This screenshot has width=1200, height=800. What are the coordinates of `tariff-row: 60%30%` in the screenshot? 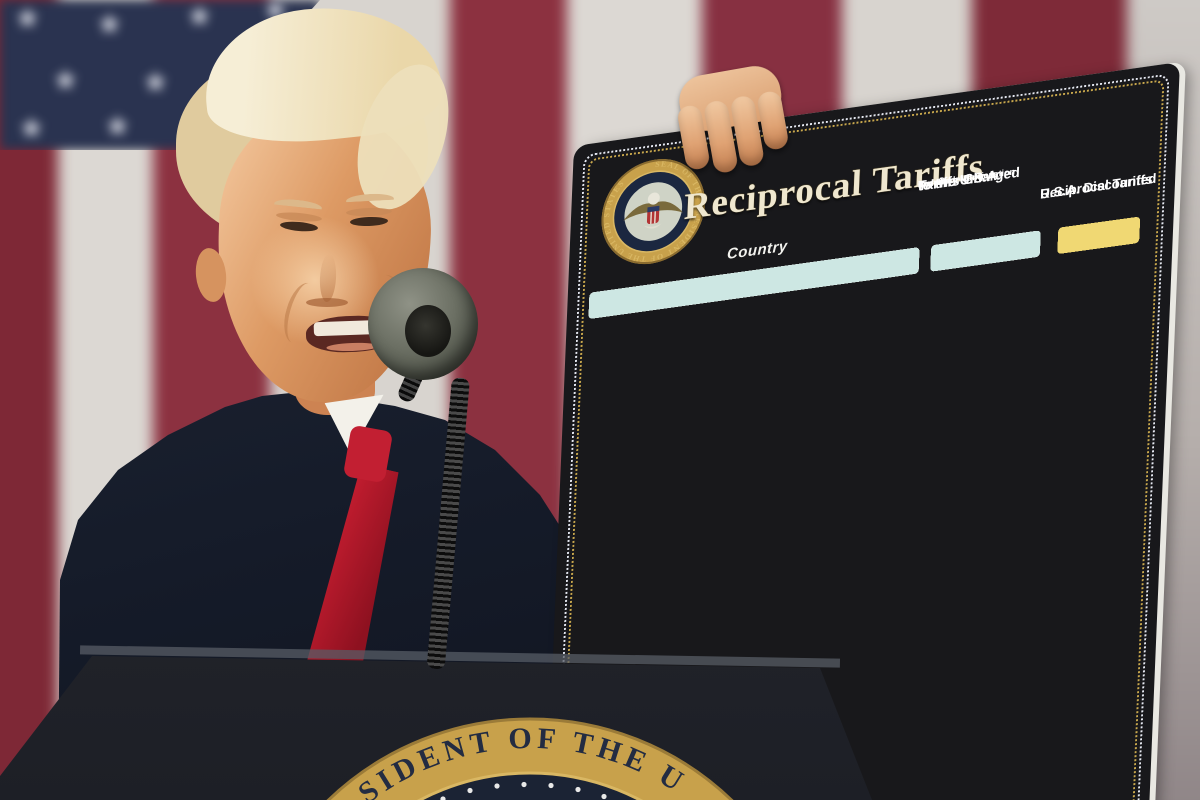 It's located at (854, 270).